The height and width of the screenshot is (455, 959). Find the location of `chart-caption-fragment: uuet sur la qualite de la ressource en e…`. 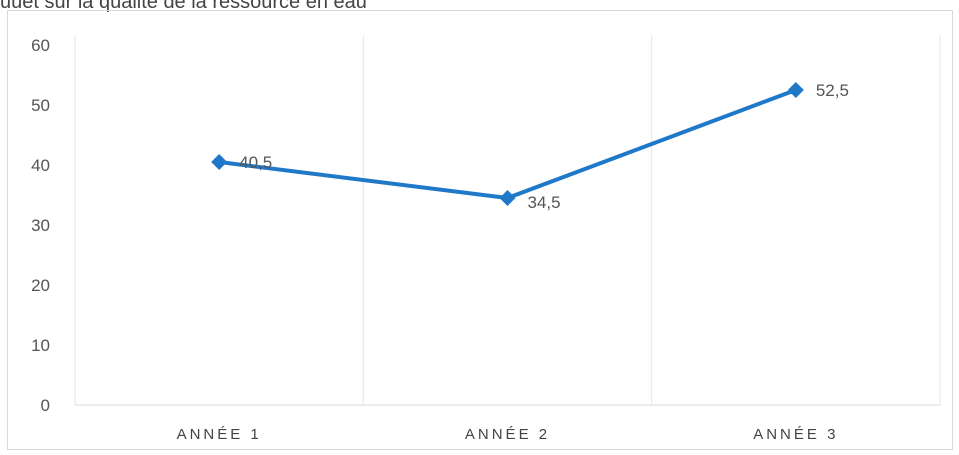

chart-caption-fragment: uuet sur la qualite de la ressource en e… is located at coordinates (183, 6).